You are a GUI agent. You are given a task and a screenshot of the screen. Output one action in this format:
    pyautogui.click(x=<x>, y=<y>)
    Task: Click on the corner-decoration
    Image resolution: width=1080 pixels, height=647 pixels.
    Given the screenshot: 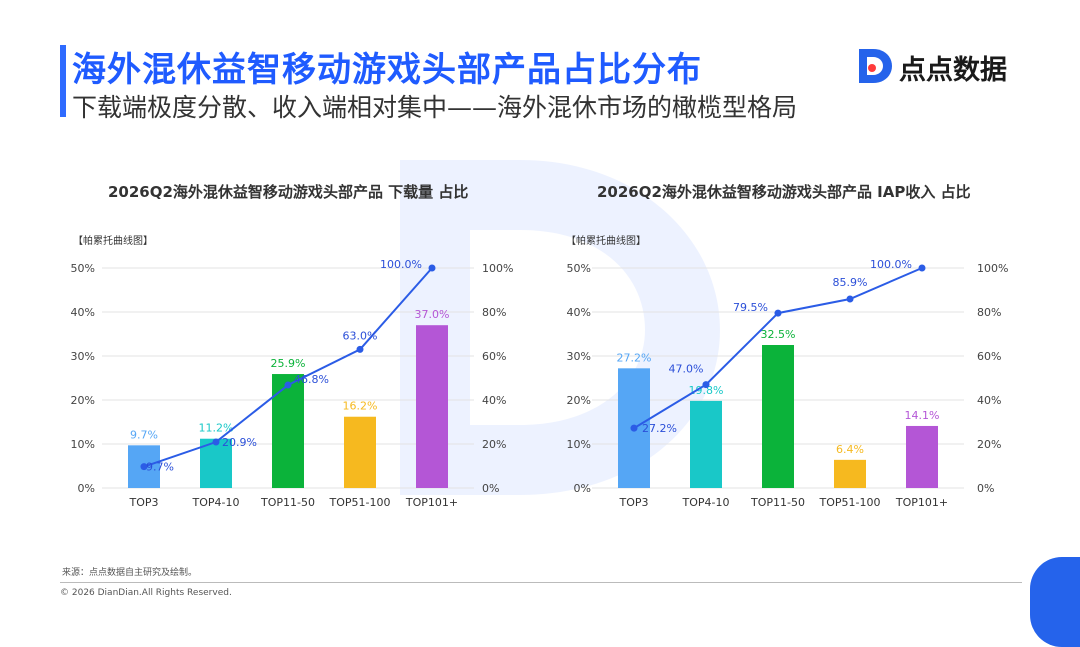 What is the action you would take?
    pyautogui.click(x=1055, y=602)
    